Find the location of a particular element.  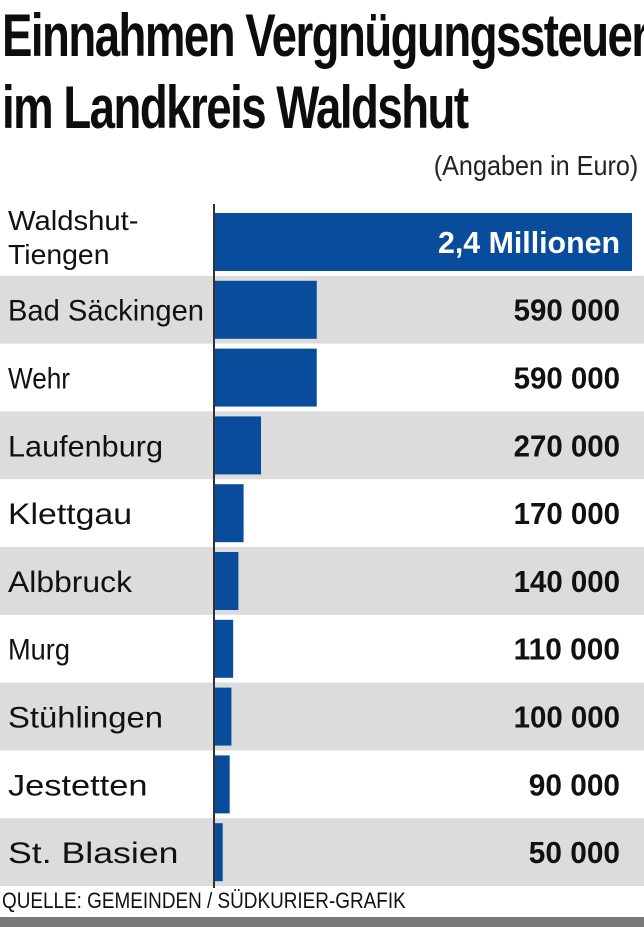

category-label: Jestetten is located at coordinates (78, 785).